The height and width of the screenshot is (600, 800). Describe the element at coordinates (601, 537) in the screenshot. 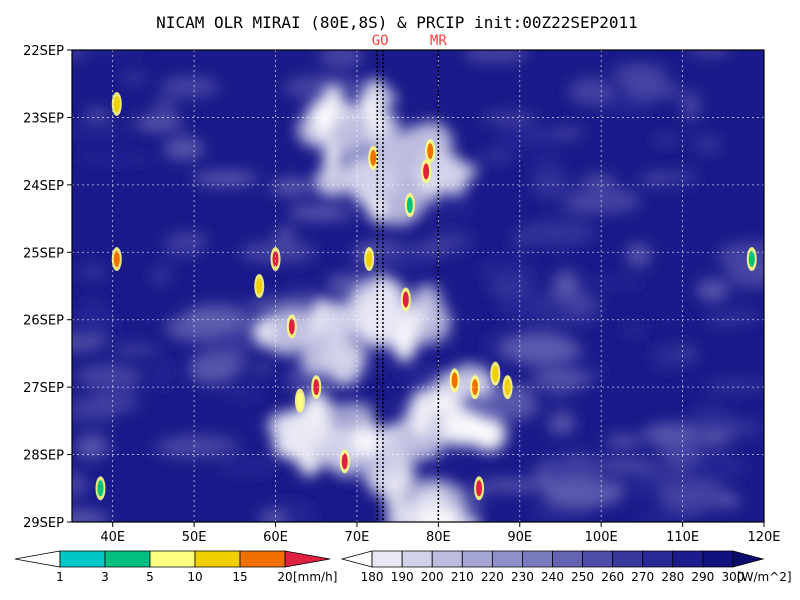

I see `x-tick-label: 100E` at that location.